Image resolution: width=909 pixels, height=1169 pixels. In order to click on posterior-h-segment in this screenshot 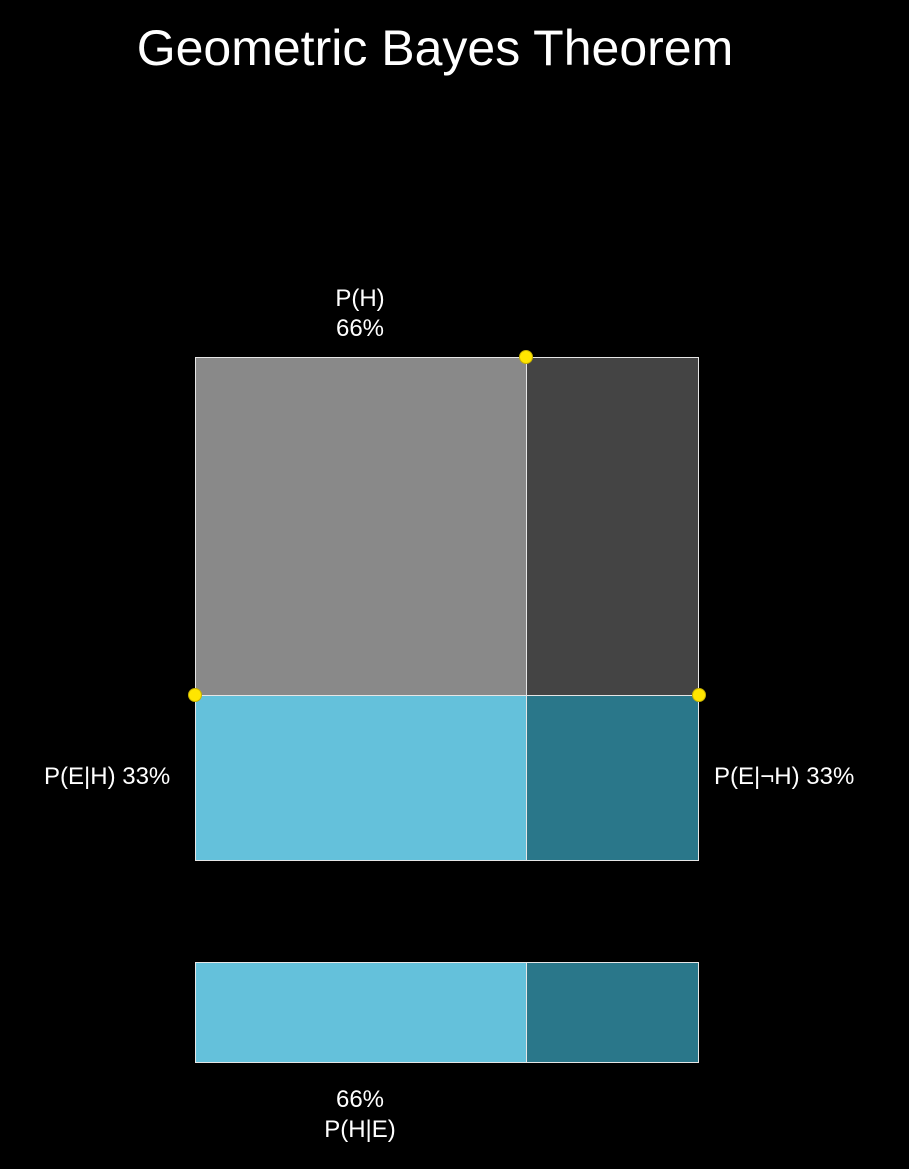, I will do `click(361, 1012)`.